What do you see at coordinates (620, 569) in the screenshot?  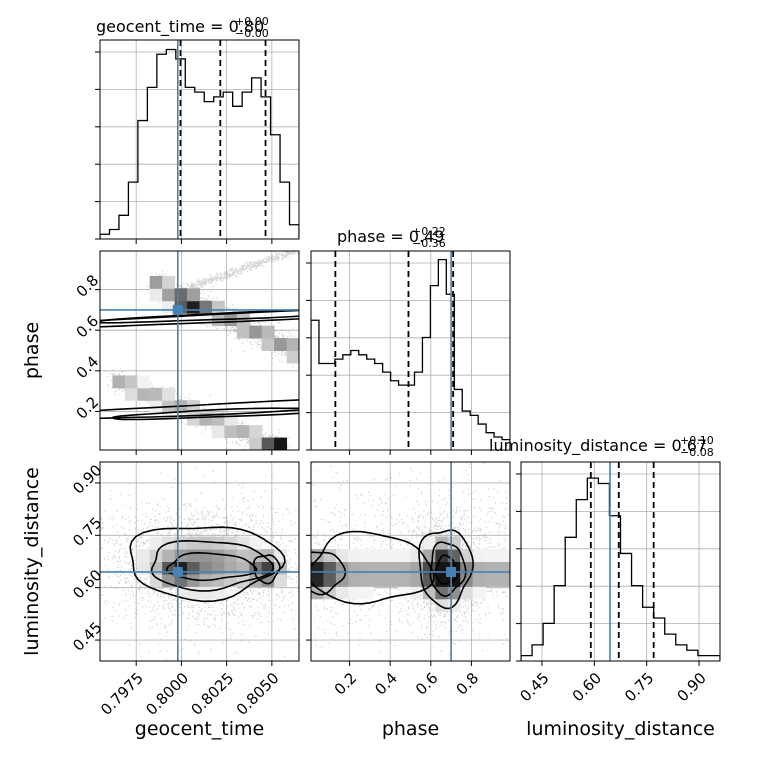 I see `histogram-luminosity_distance` at bounding box center [620, 569].